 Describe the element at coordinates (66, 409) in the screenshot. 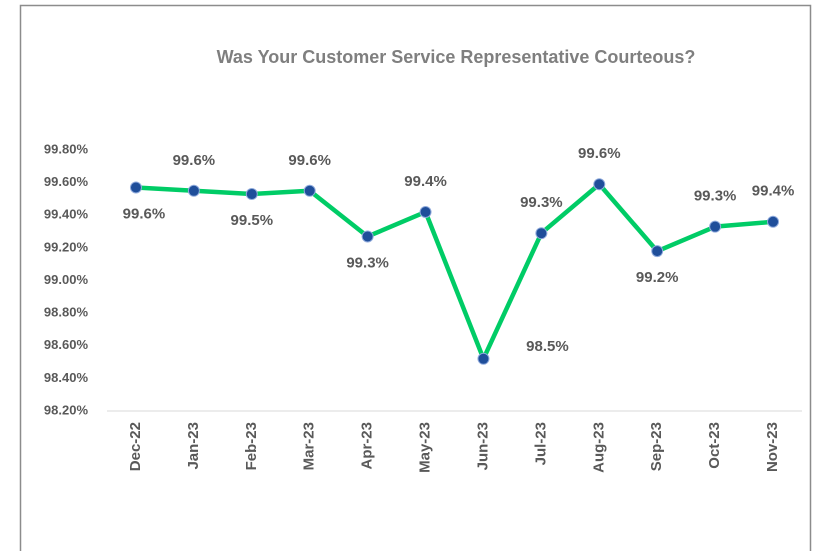

I see `y-tick-label: 98.20%` at that location.